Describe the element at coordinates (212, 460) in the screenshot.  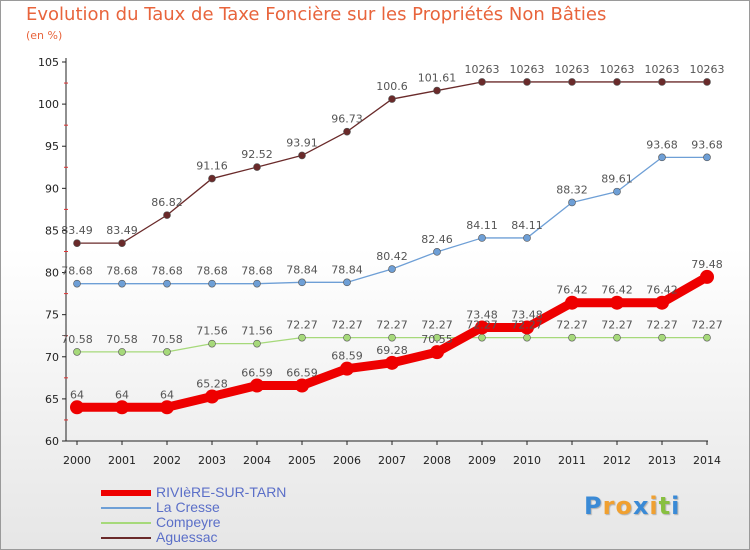
I see `x-tick-label: 2003` at that location.